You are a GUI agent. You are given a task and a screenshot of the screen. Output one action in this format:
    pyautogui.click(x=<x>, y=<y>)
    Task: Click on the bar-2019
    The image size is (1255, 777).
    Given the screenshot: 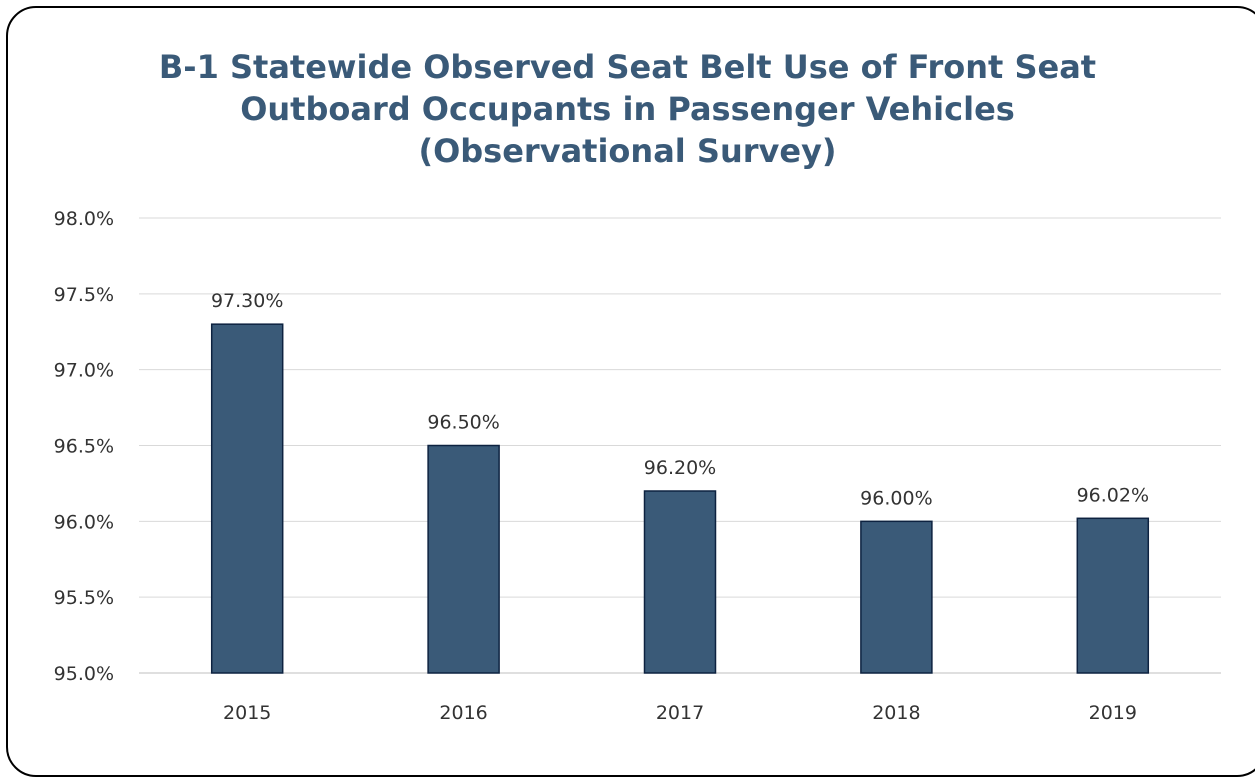 What is the action you would take?
    pyautogui.click(x=1113, y=595)
    